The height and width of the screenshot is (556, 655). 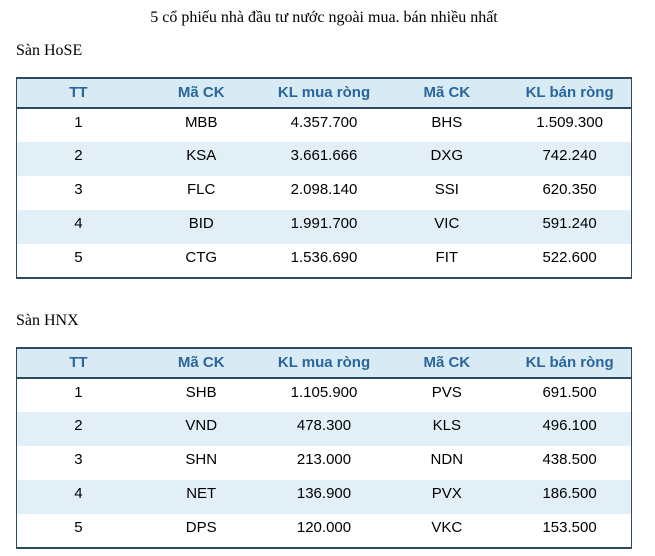 What do you see at coordinates (447, 497) in the screenshot?
I see `table-cell: PVX` at bounding box center [447, 497].